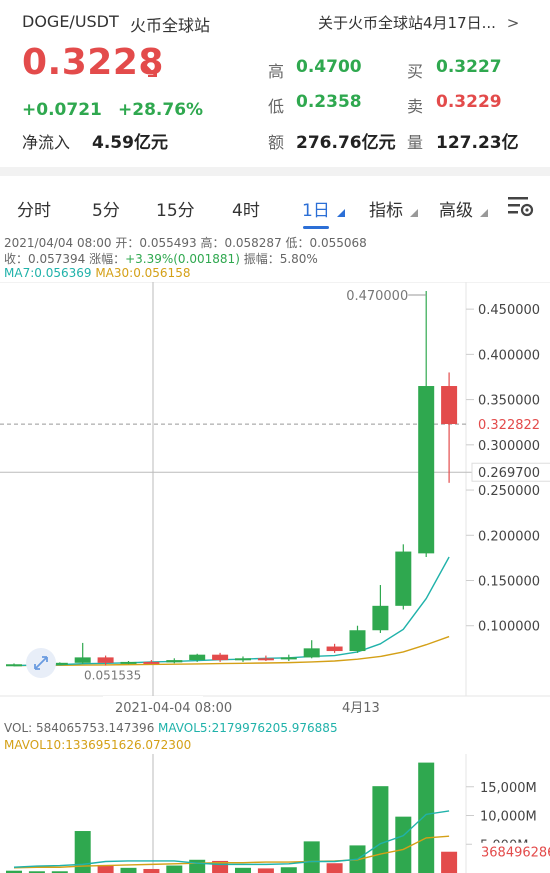  I want to click on tab-advanced: 高级, so click(464, 208).